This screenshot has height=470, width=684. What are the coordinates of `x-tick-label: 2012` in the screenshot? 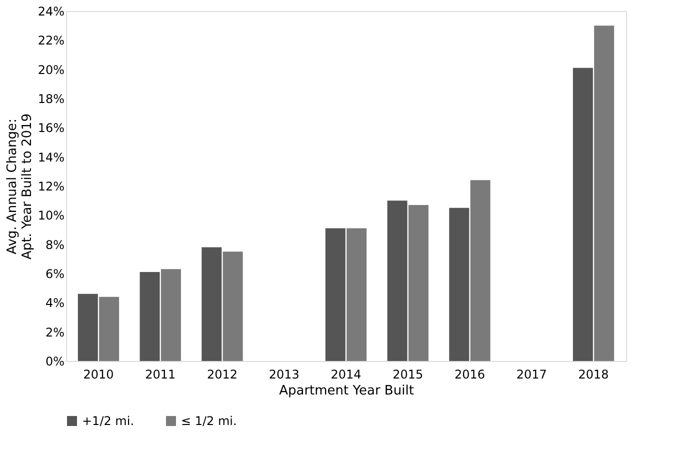 It's located at (222, 375).